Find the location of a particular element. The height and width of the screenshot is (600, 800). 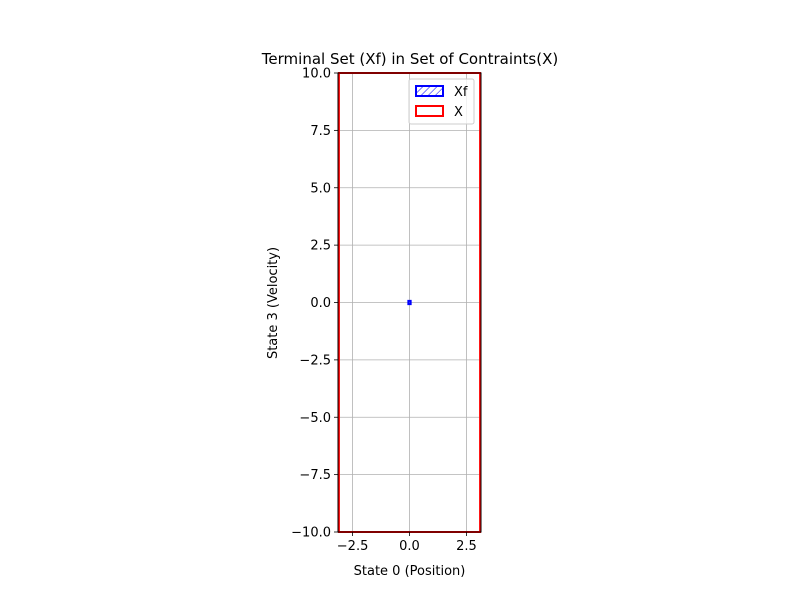

y-tick-label: −5.0 is located at coordinates (315, 418).